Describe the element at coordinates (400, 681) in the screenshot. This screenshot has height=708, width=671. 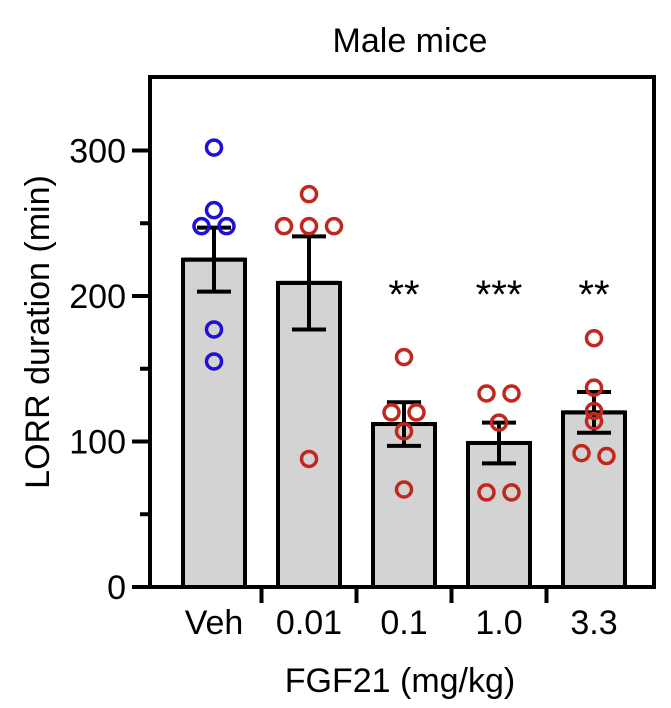
I see `x-axis-label: FGF21 (mg/kg)` at that location.